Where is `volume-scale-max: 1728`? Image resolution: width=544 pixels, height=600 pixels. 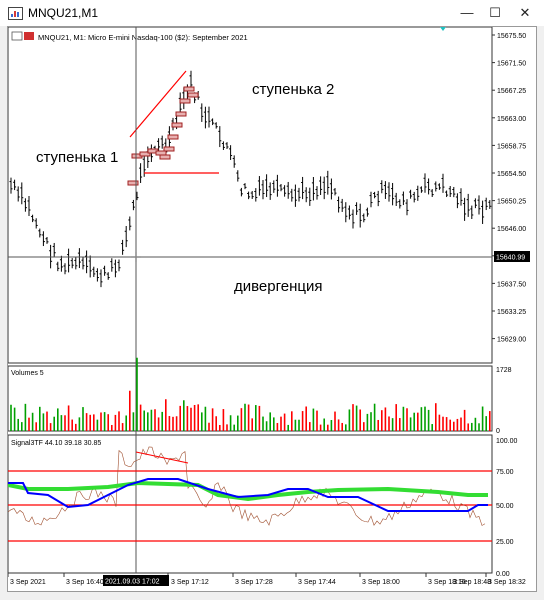 volume-scale-max: 1728 is located at coordinates (504, 370).